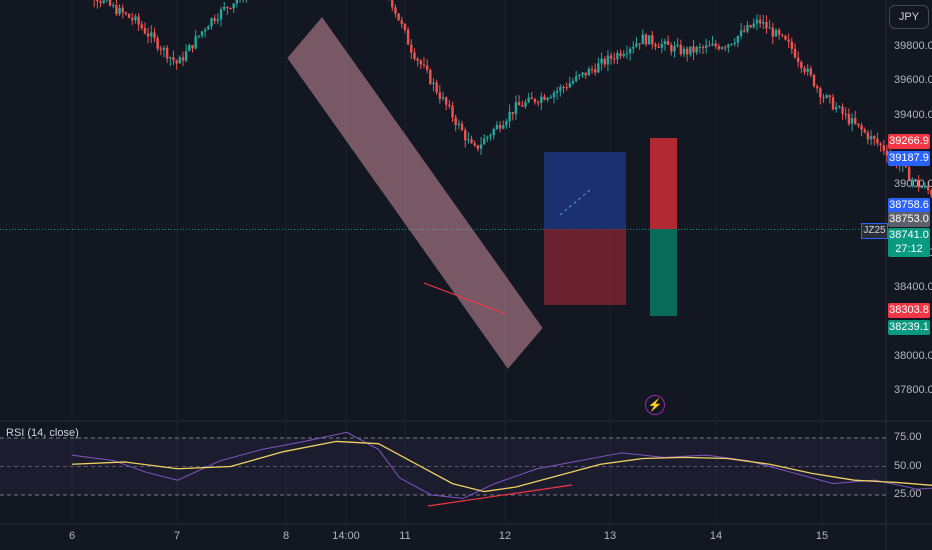  I want to click on time-tick-label: 11, so click(405, 536).